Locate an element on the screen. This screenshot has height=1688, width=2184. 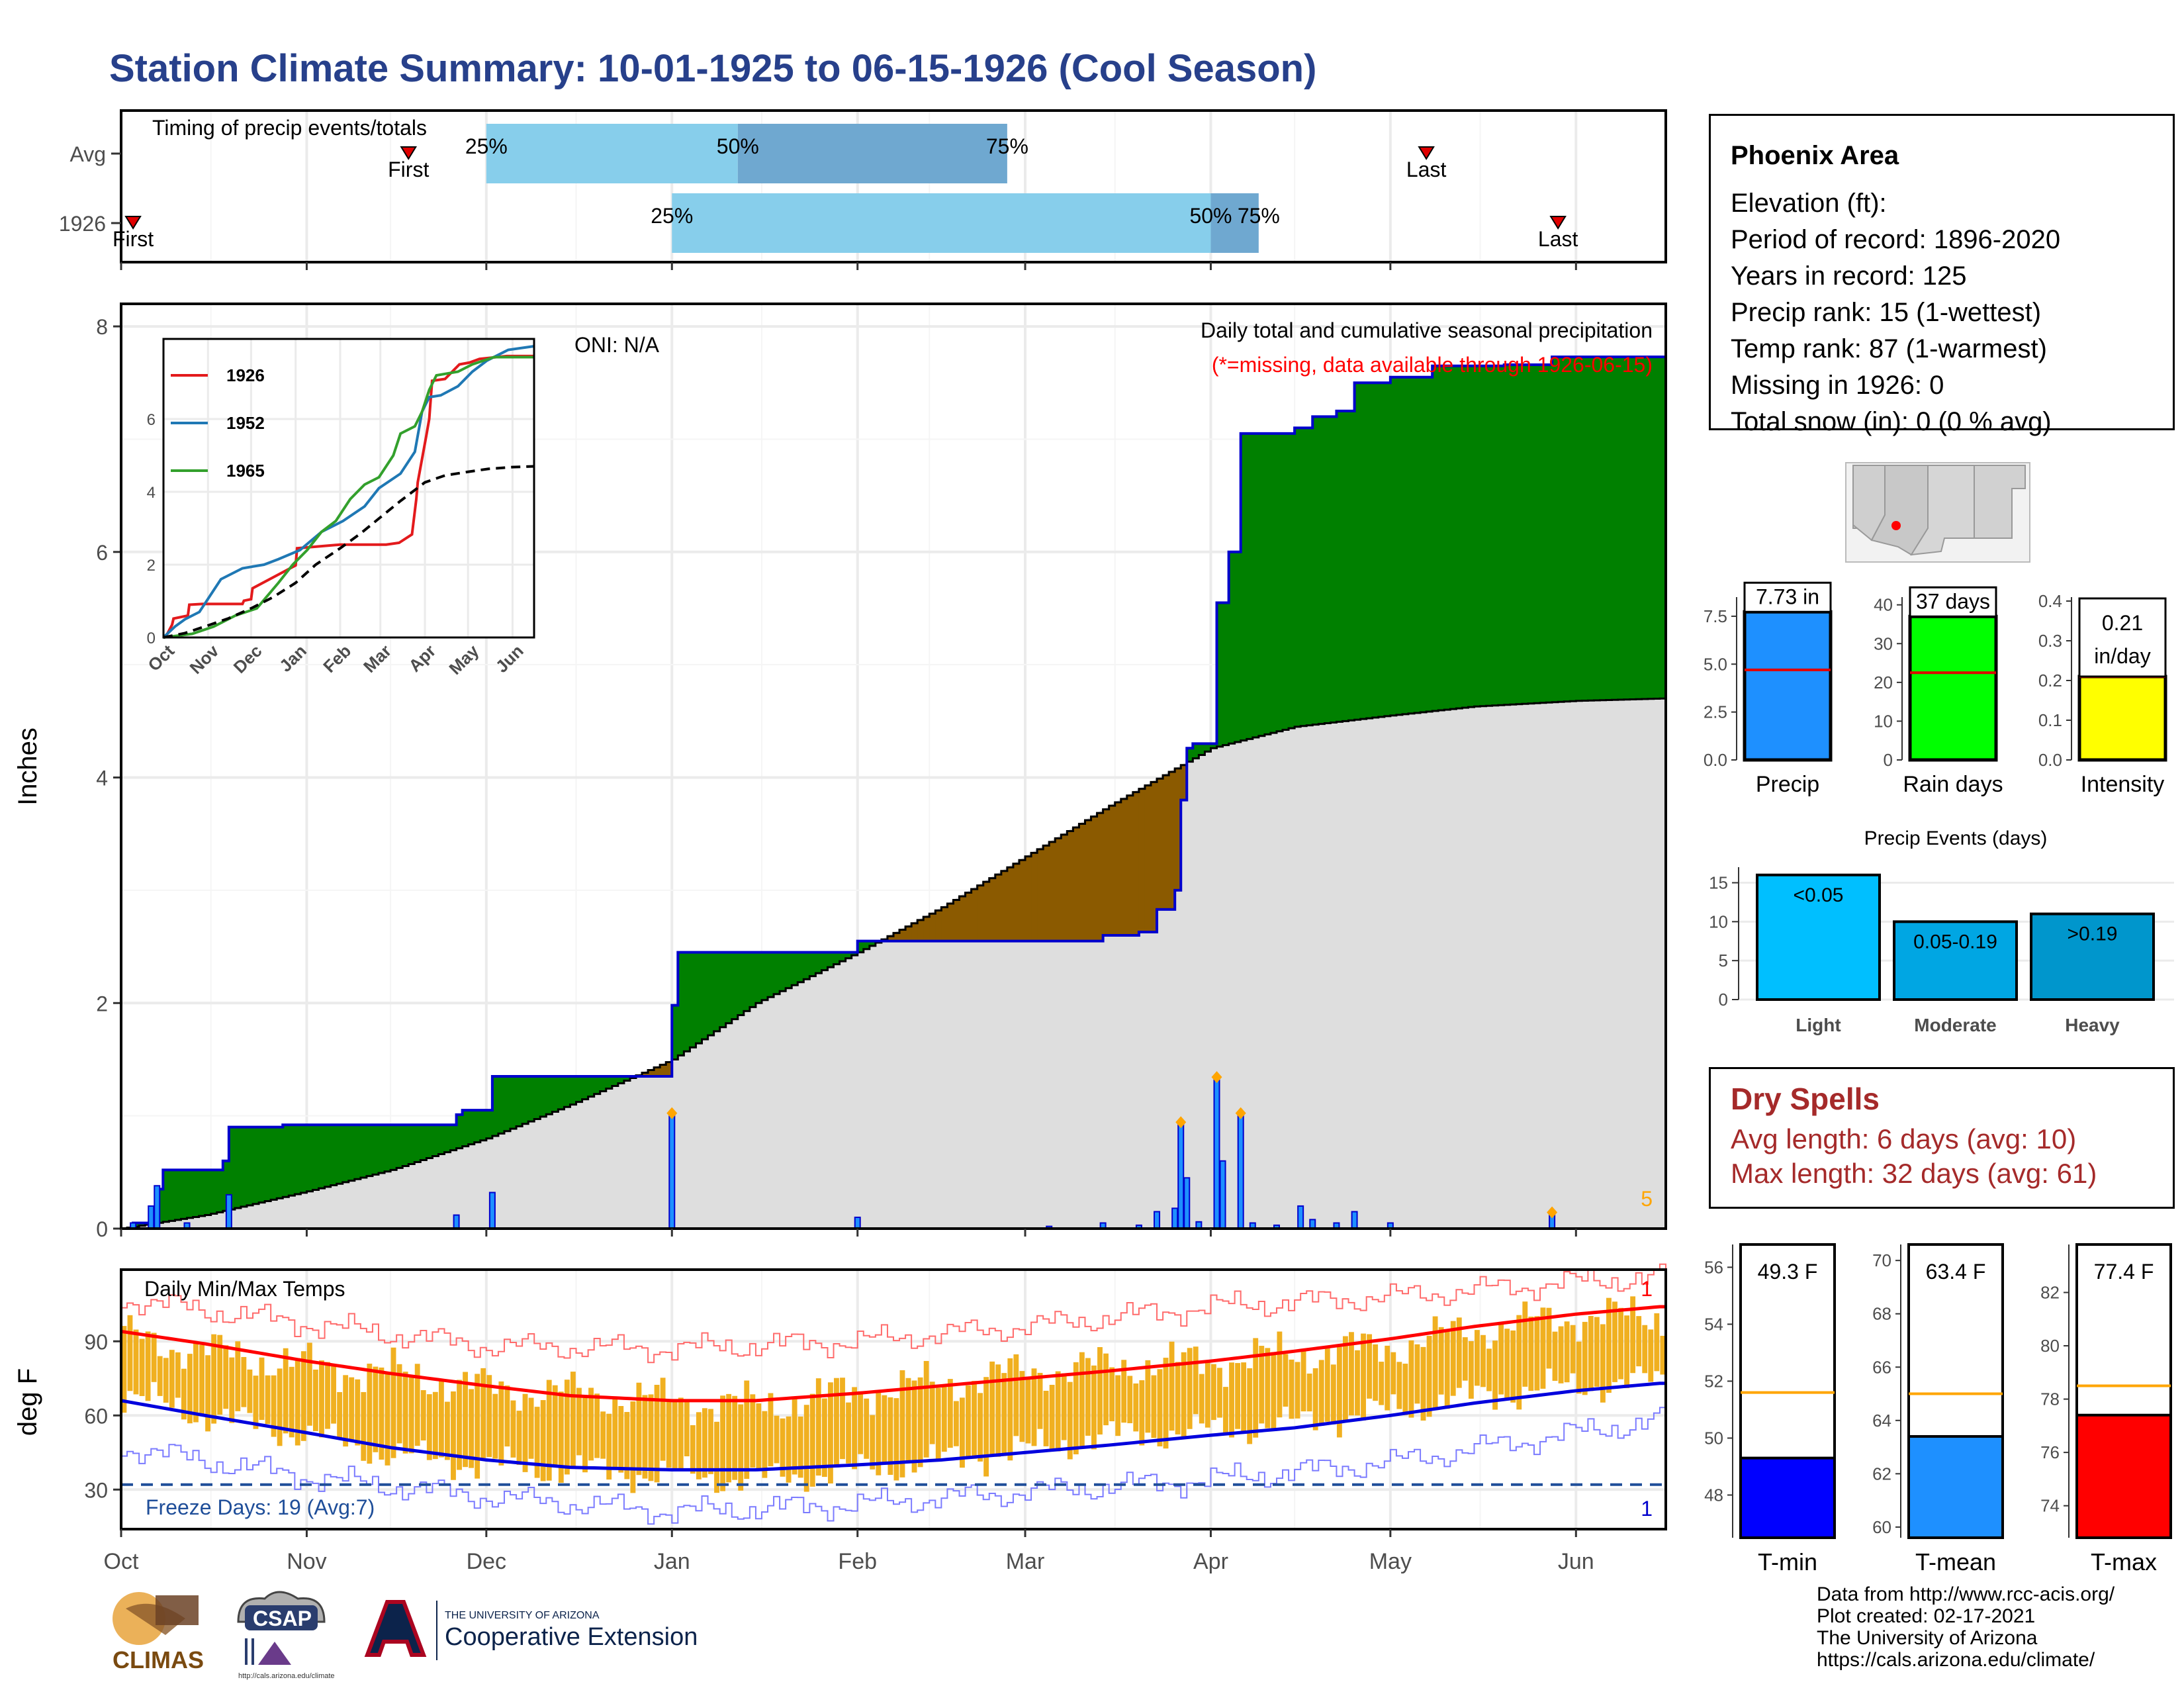
inset-legend-label: 1952 is located at coordinates (245, 423).